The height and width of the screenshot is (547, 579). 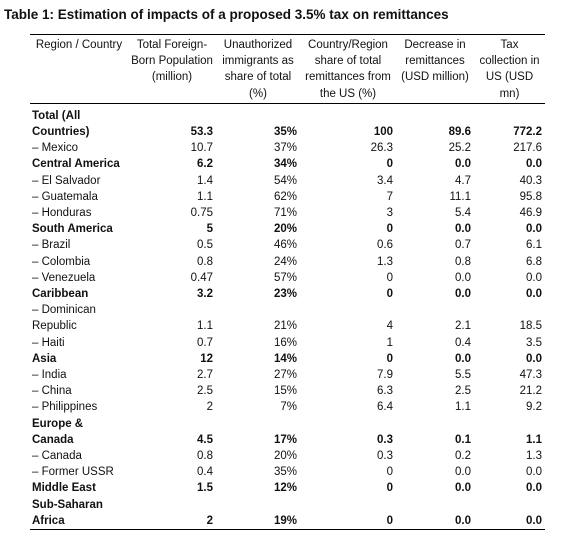 What do you see at coordinates (463, 439) in the screenshot?
I see `cell: 0.1` at bounding box center [463, 439].